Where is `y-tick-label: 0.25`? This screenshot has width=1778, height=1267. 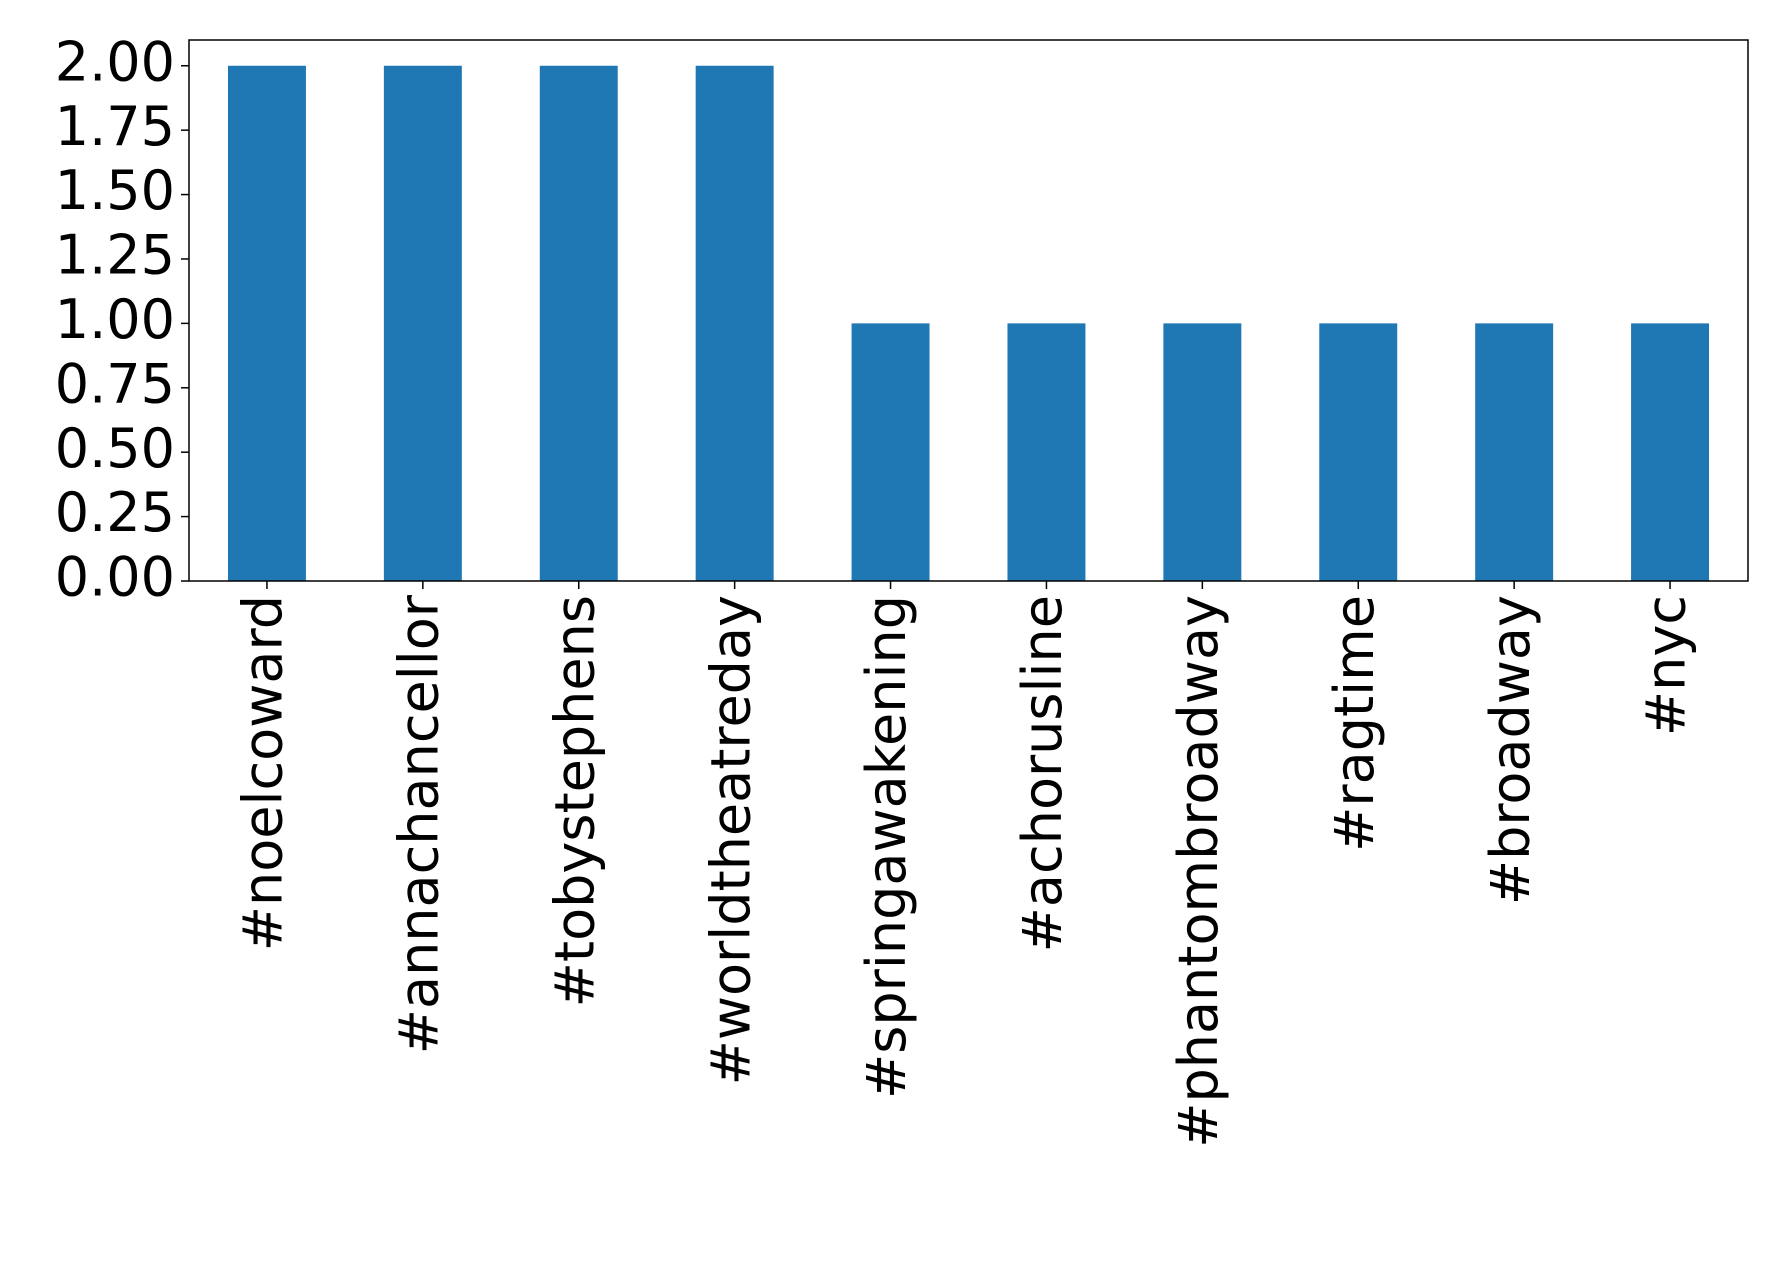 y-tick-label: 0.25 is located at coordinates (115, 512).